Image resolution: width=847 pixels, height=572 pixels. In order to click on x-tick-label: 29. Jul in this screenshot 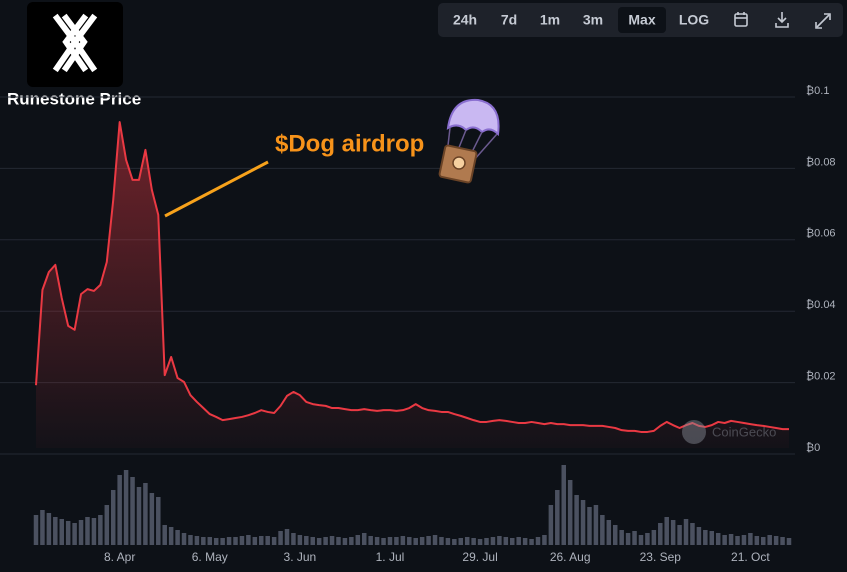, I will do `click(479, 557)`.